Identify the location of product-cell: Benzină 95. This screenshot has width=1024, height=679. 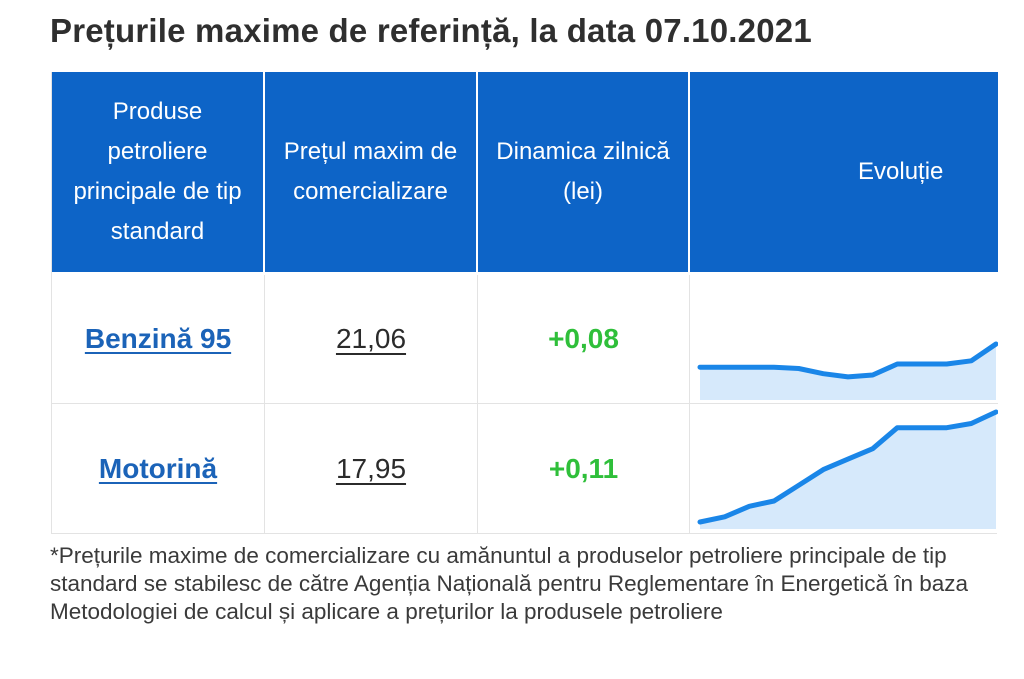
(158, 339).